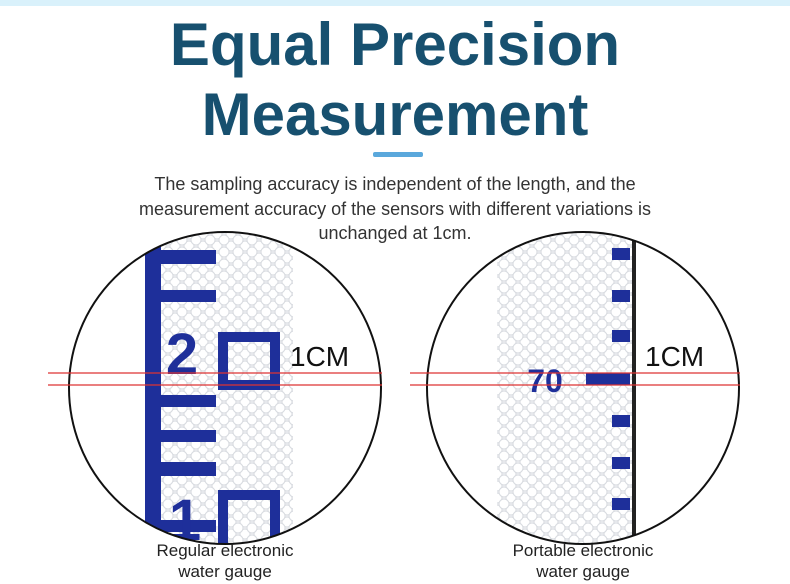 This screenshot has height=584, width=790. I want to click on title: Equal Precision, so click(395, 44).